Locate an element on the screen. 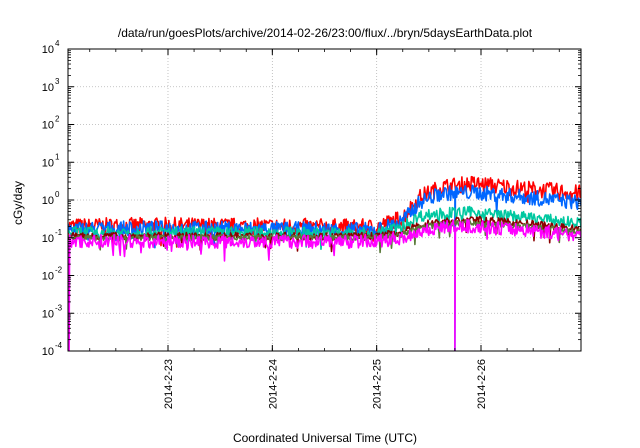 The image size is (640, 448). x-tick-label: 2014-2-24 is located at coordinates (273, 384).